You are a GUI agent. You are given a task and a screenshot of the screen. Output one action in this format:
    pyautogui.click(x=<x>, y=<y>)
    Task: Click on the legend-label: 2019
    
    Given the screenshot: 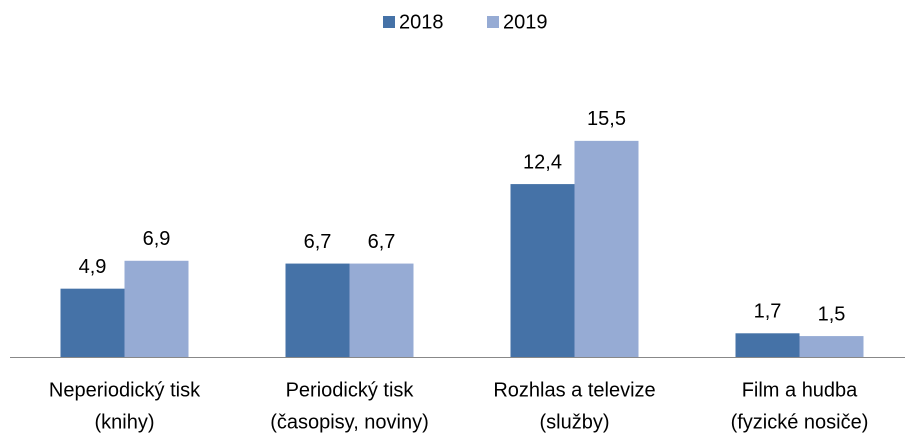 What is the action you would take?
    pyautogui.click(x=525, y=22)
    